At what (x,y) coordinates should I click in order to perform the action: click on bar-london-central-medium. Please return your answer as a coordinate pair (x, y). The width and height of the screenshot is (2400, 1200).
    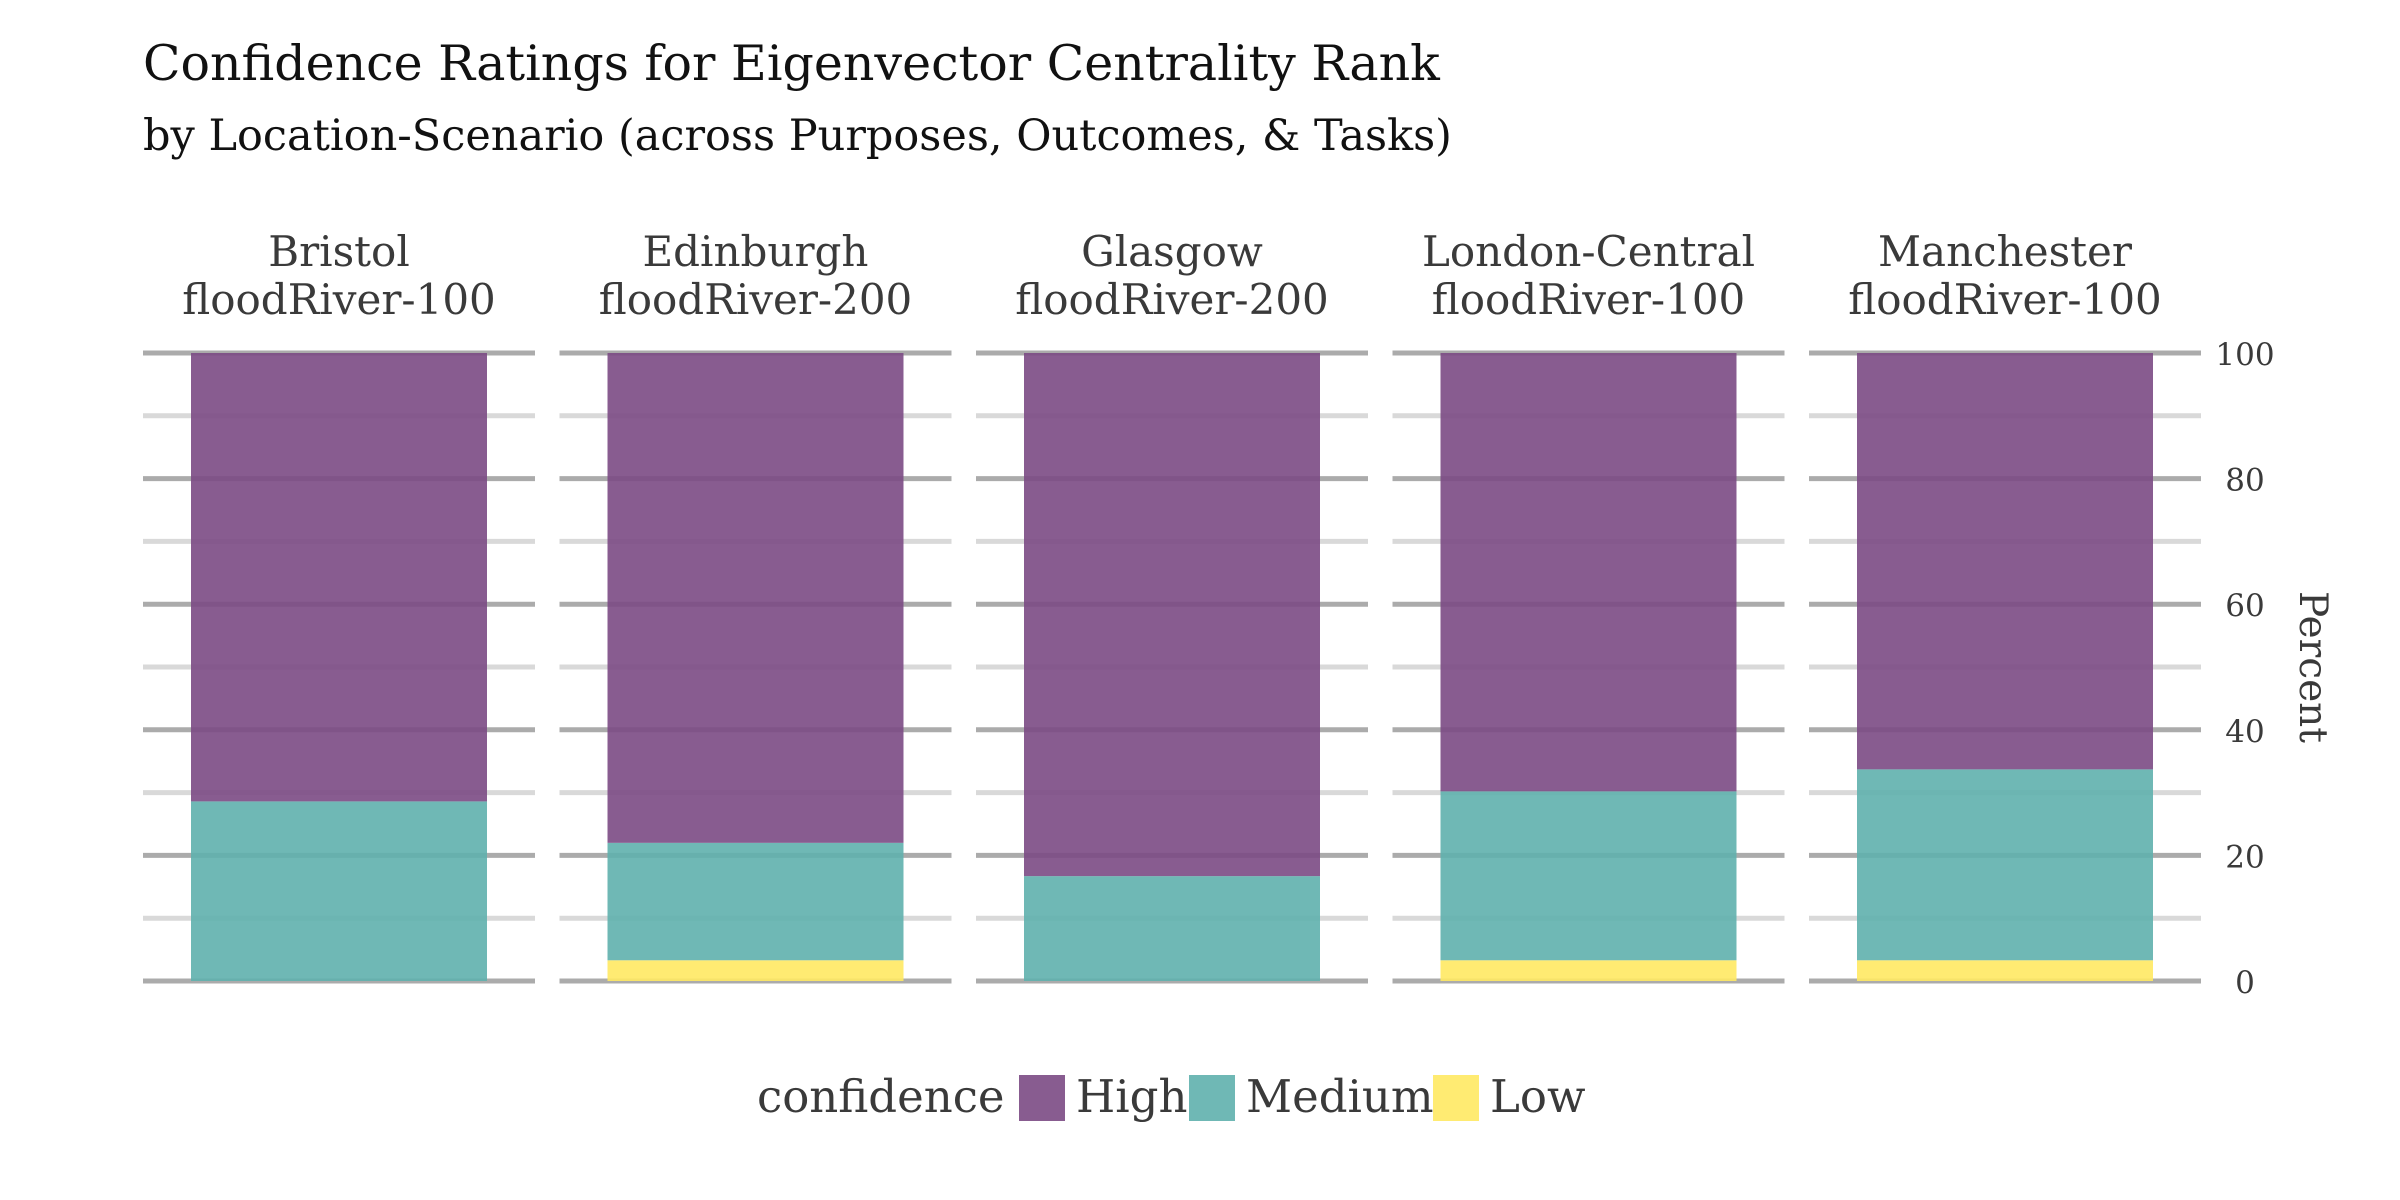
    Looking at the image, I should click on (1588, 876).